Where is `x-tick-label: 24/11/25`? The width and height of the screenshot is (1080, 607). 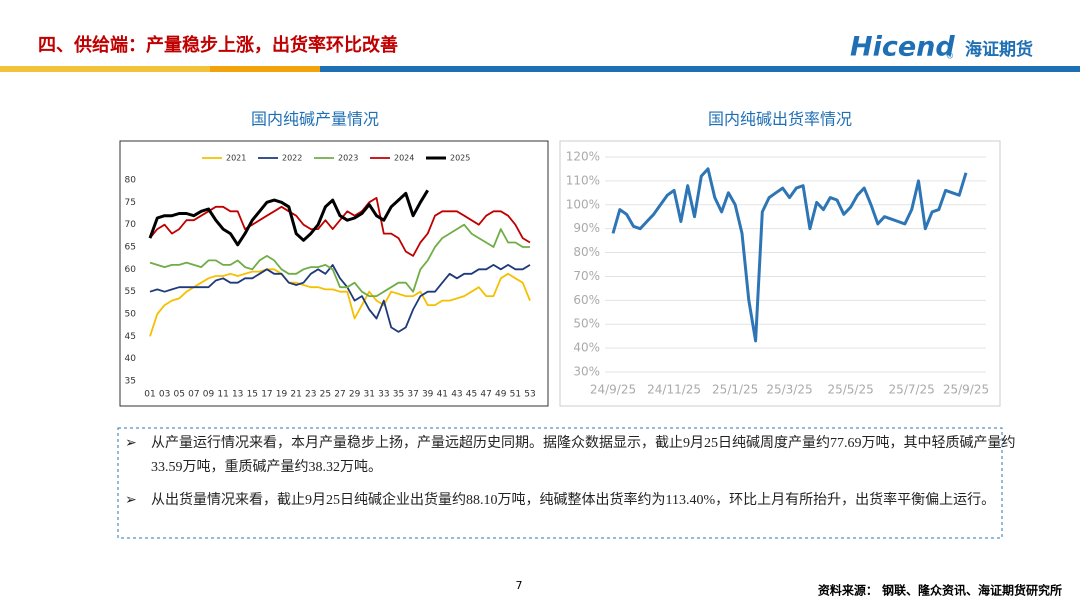
x-tick-label: 24/11/25 is located at coordinates (674, 390).